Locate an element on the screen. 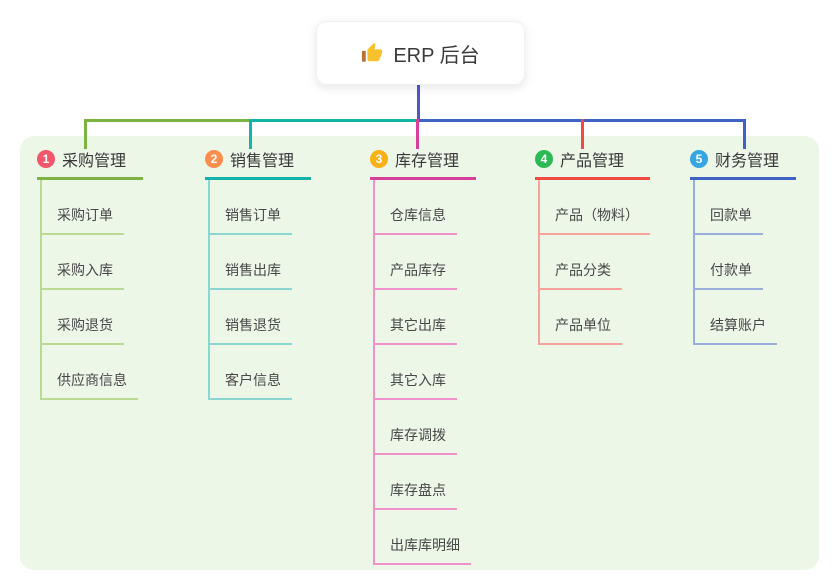 The height and width of the screenshot is (588, 839). branch-title-label: 财务管理 is located at coordinates (747, 161).